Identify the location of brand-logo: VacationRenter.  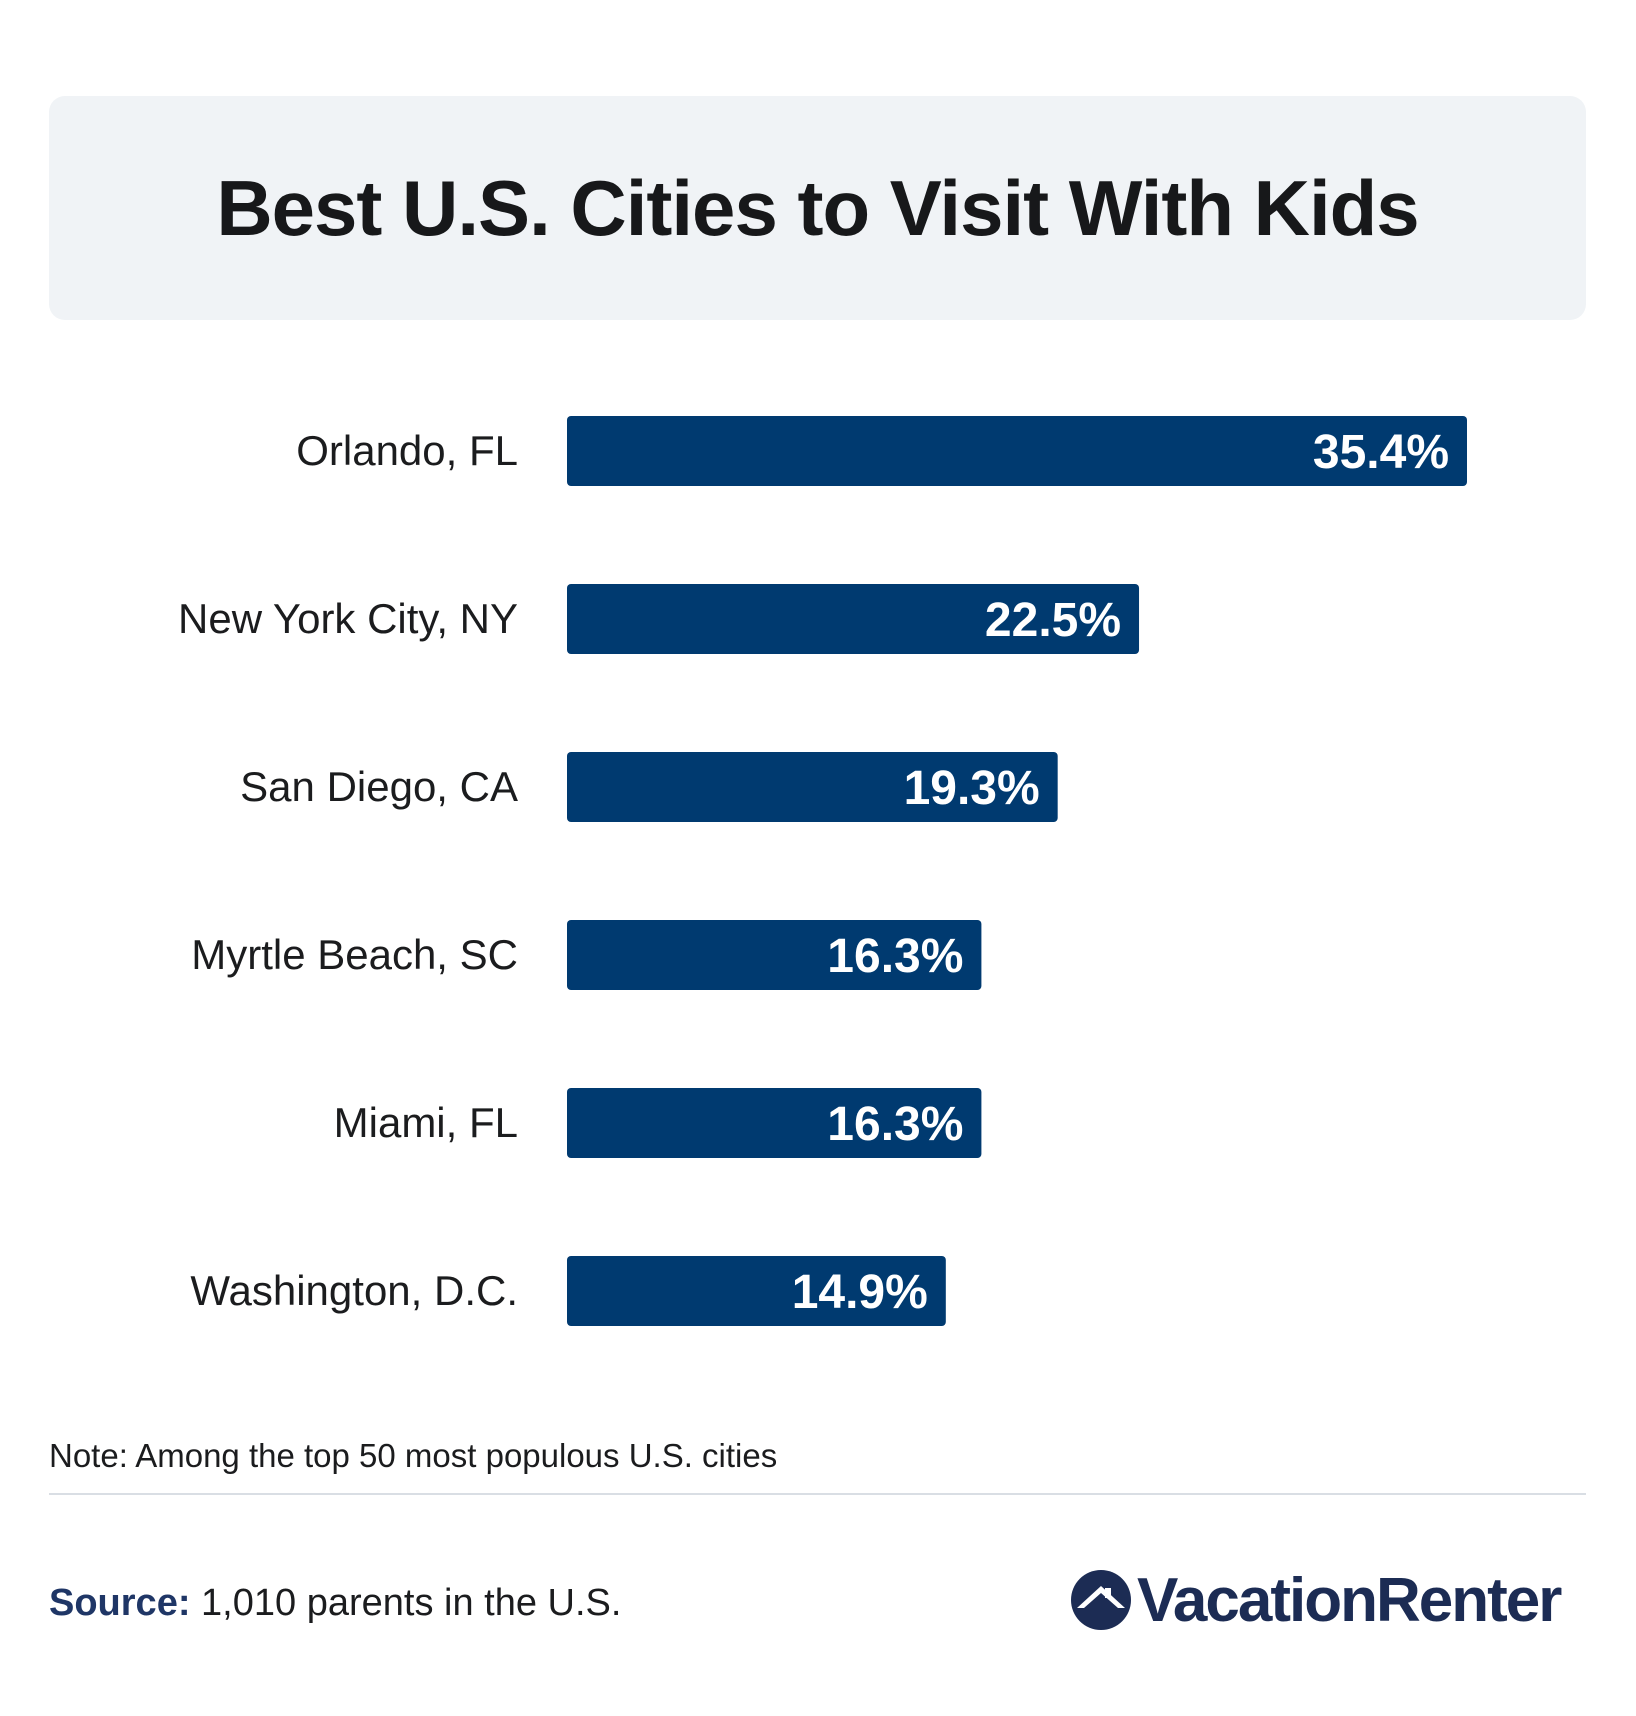
(1315, 1600).